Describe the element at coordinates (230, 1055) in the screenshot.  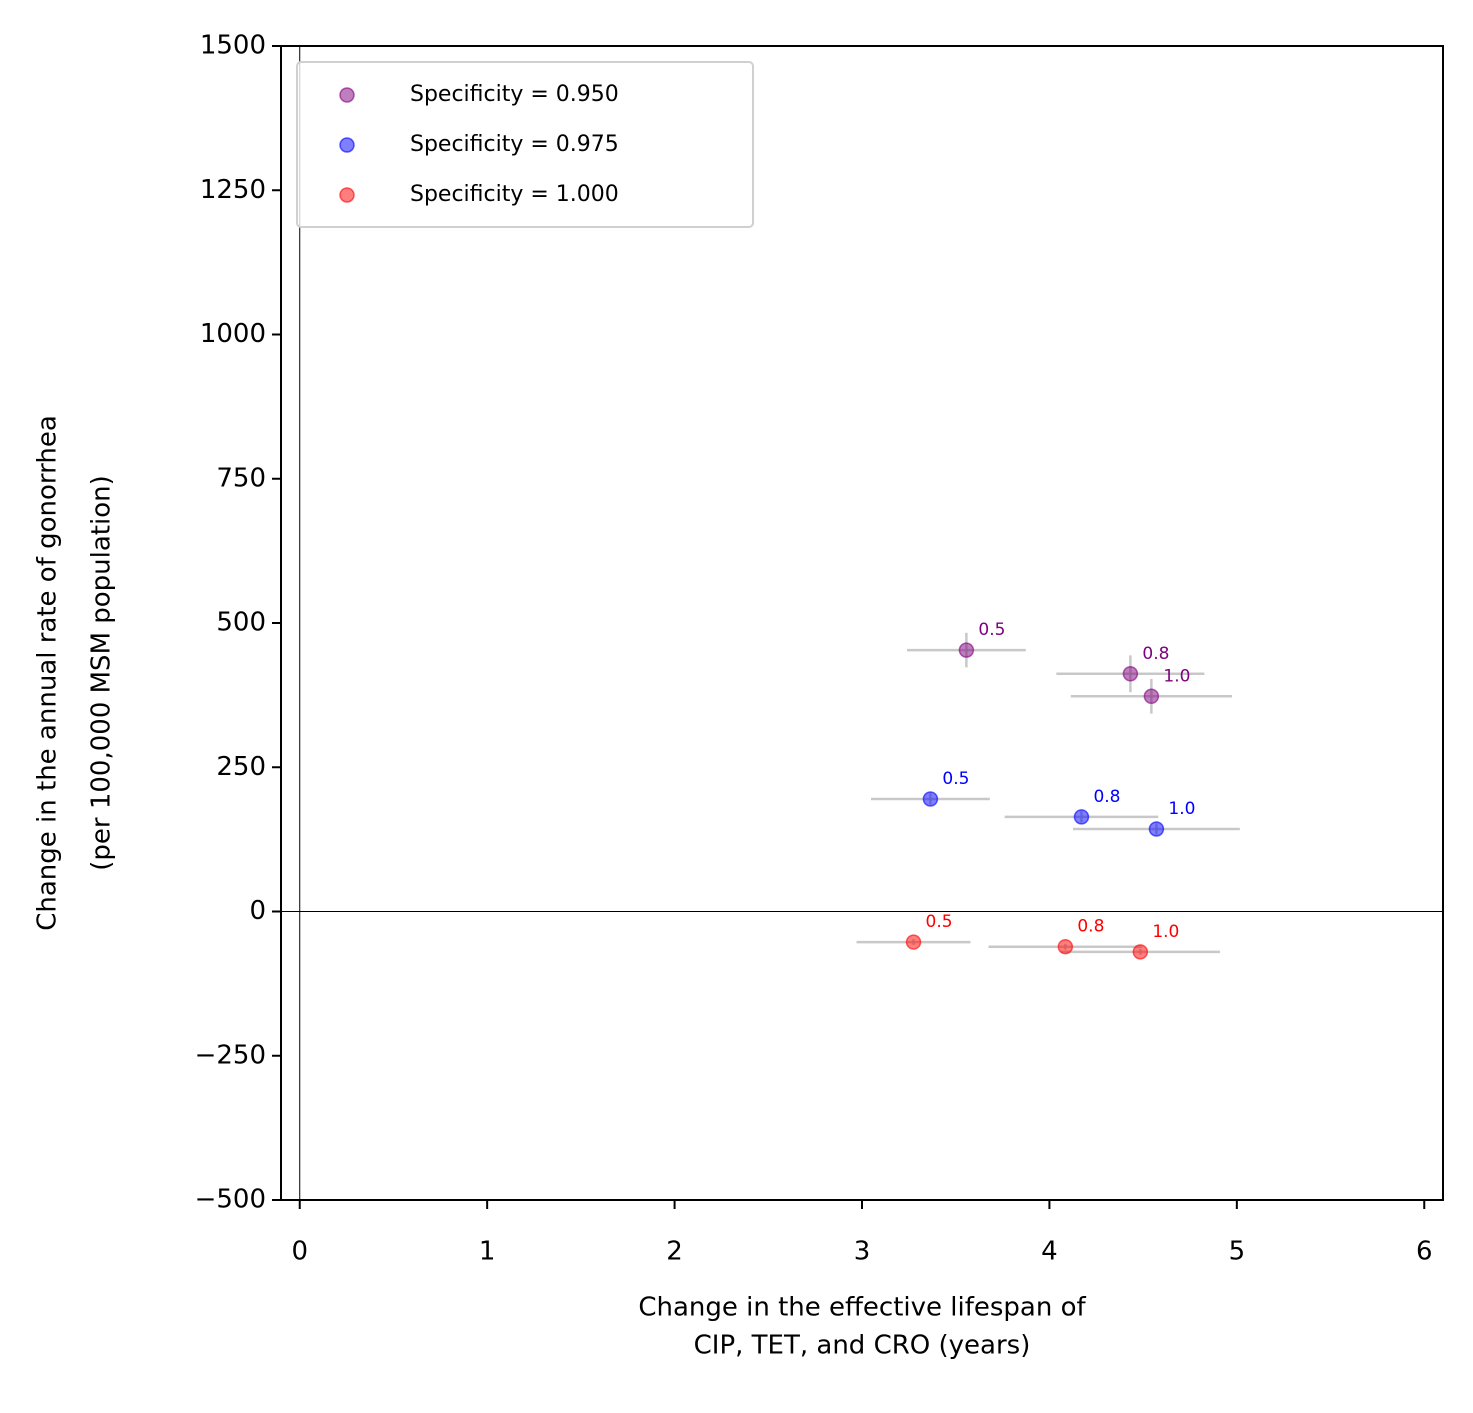
I see `y-tick-label: −250` at that location.